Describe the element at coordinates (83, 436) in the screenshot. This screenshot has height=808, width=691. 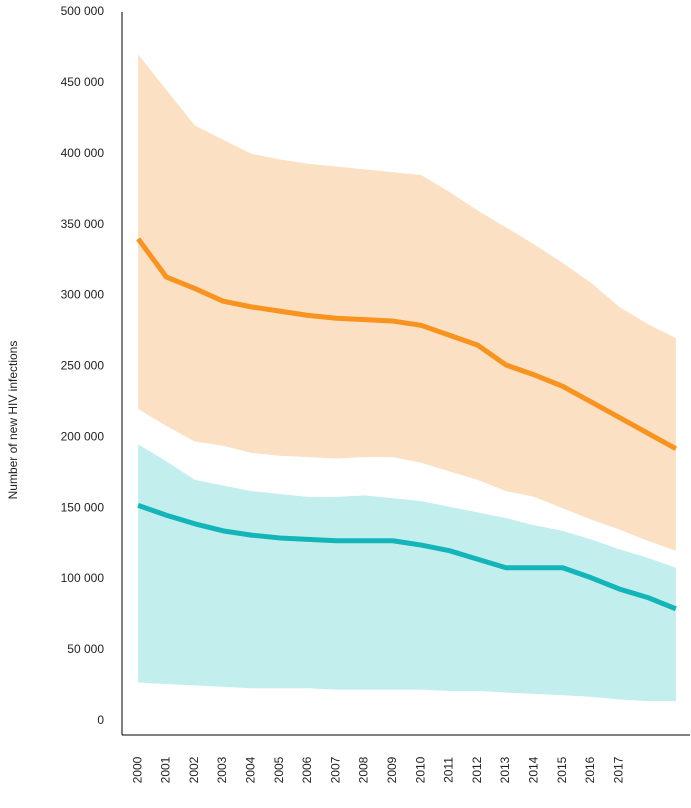
I see `y-tick-label: 200 000` at that location.